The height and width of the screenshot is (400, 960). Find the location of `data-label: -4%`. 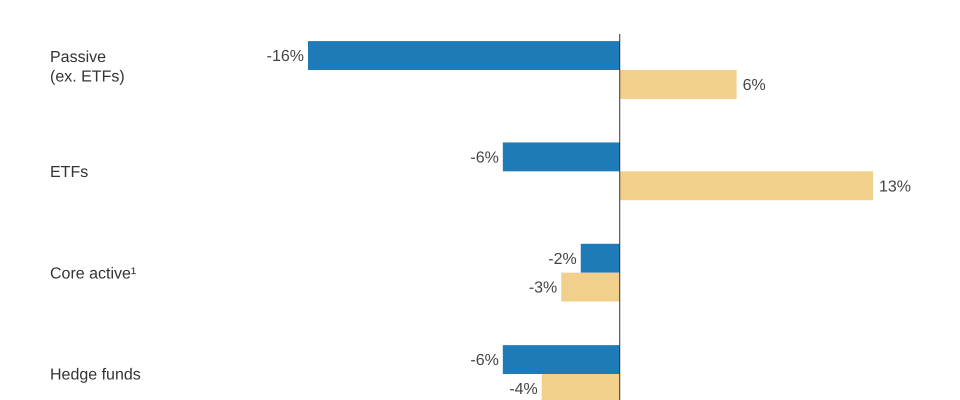

data-label: -4% is located at coordinates (523, 389).